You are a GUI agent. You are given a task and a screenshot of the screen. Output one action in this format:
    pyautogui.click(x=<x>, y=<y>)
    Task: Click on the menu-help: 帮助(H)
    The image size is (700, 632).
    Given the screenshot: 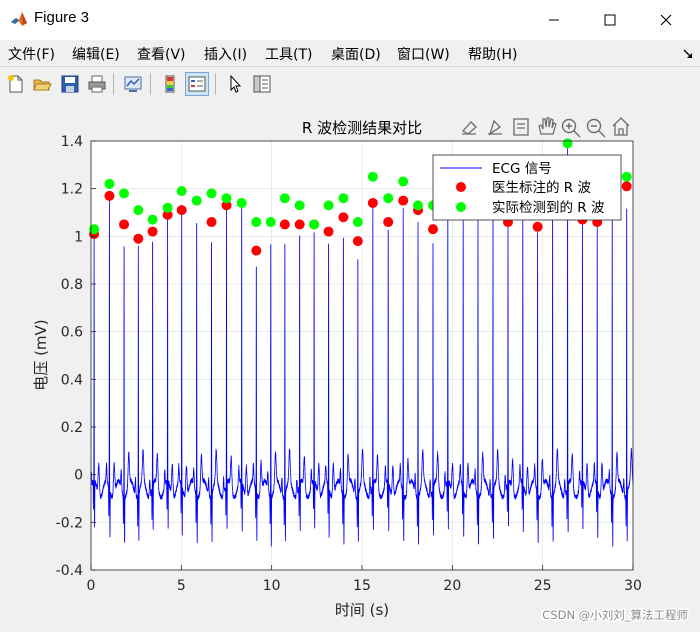 What is the action you would take?
    pyautogui.click(x=493, y=55)
    